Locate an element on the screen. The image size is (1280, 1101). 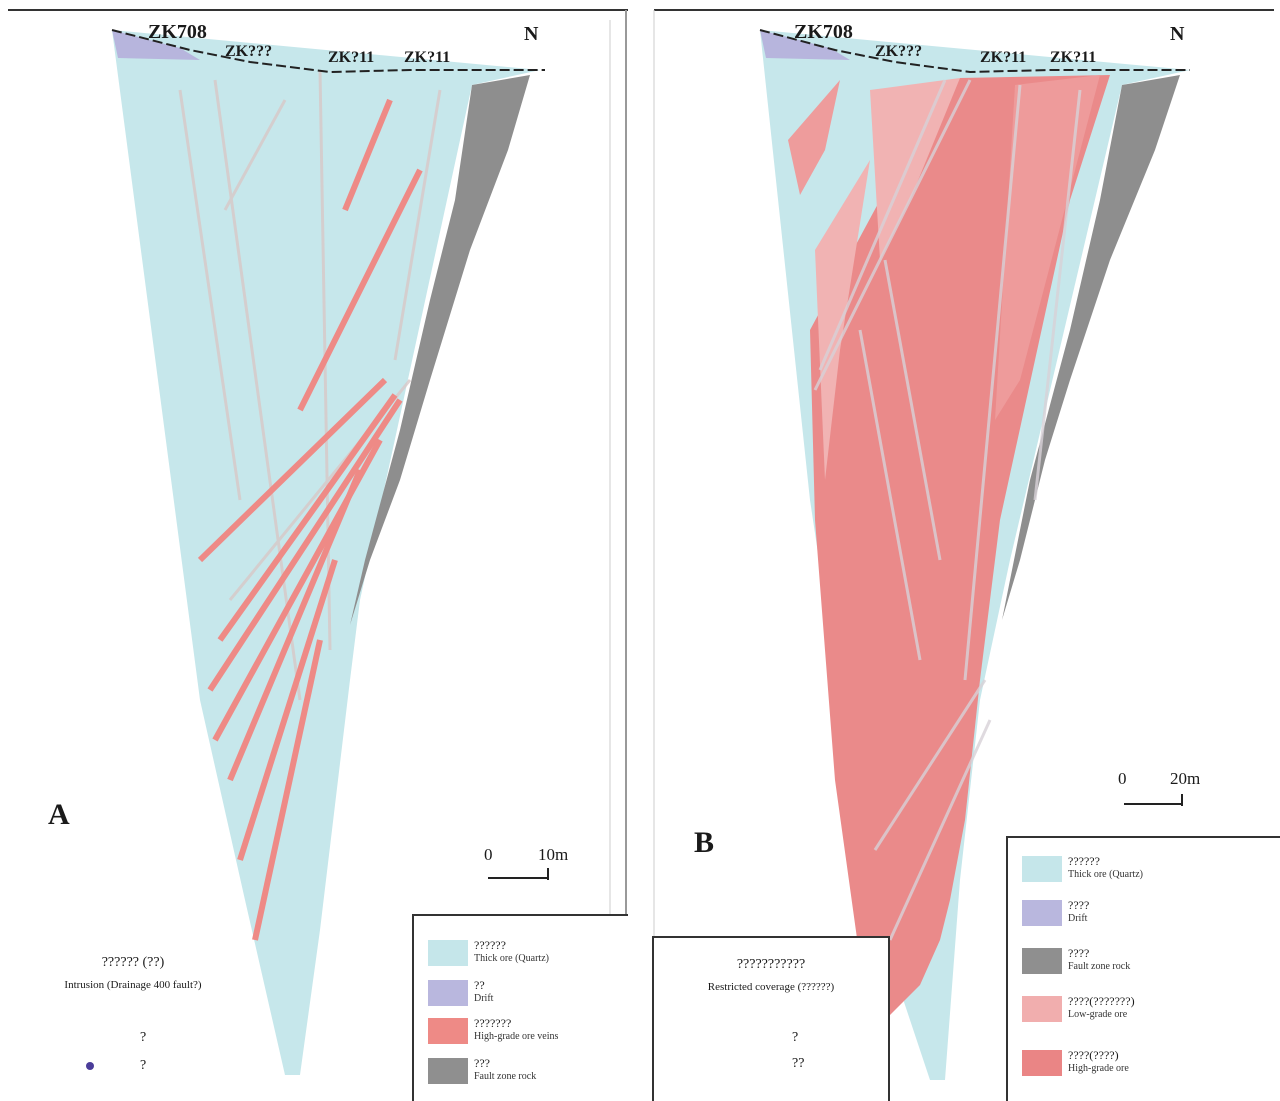
legend-title: ????(???????) is located at coordinates (1101, 1001).